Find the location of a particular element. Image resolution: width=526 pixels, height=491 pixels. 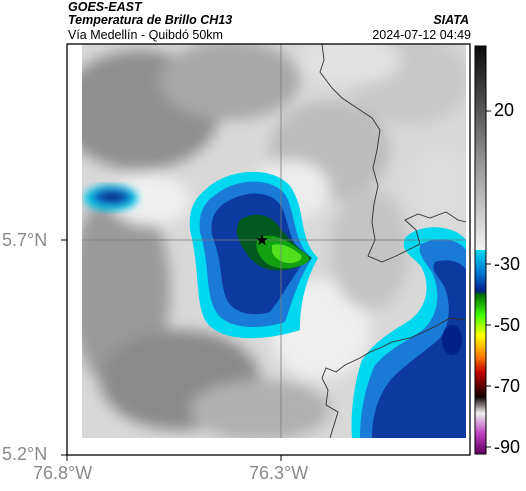

agency-label: SIATA is located at coordinates (451, 20).